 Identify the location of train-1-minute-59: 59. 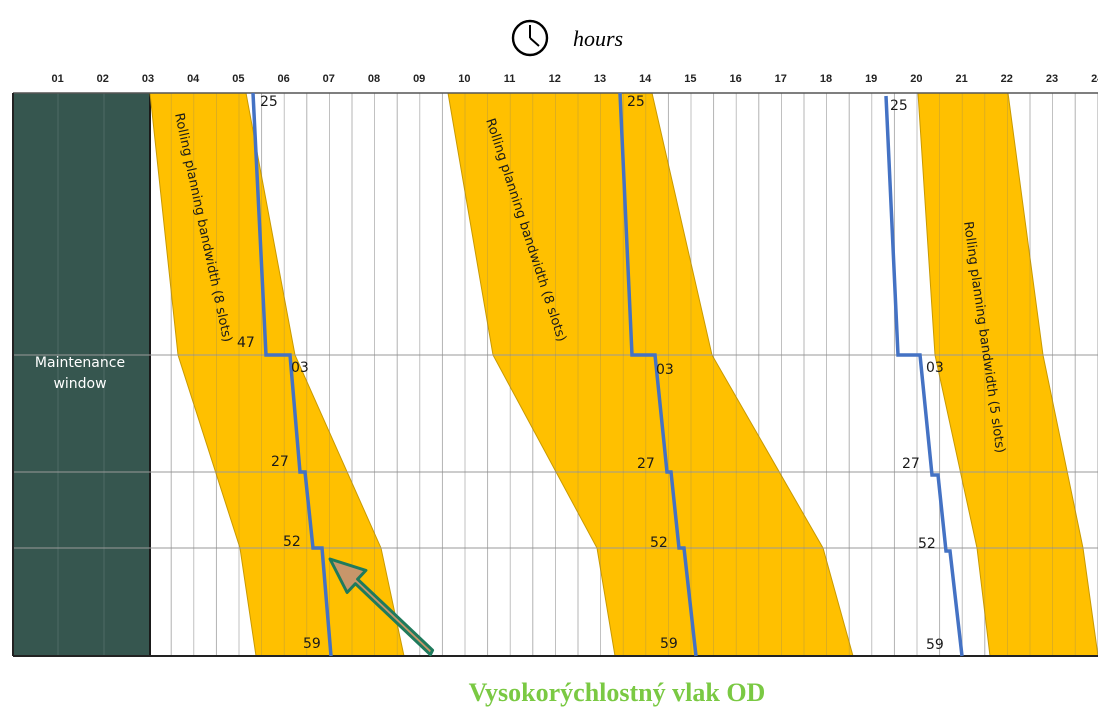
(312, 644).